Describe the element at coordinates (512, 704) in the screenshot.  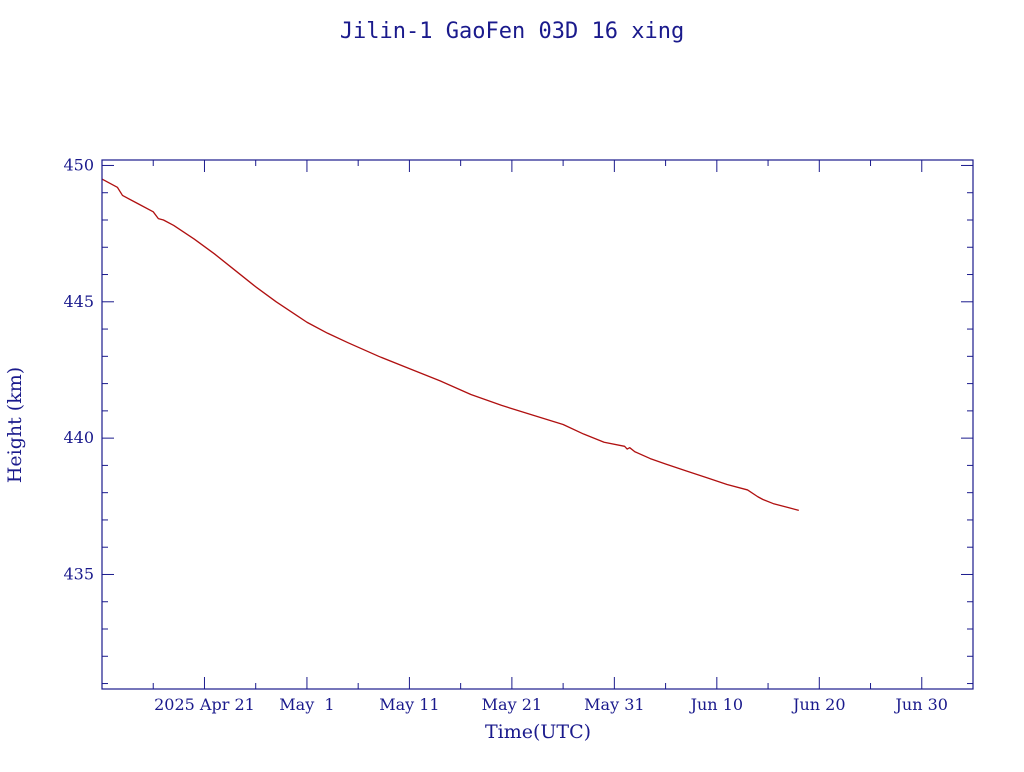
I see `x-tick-label: May 21` at that location.